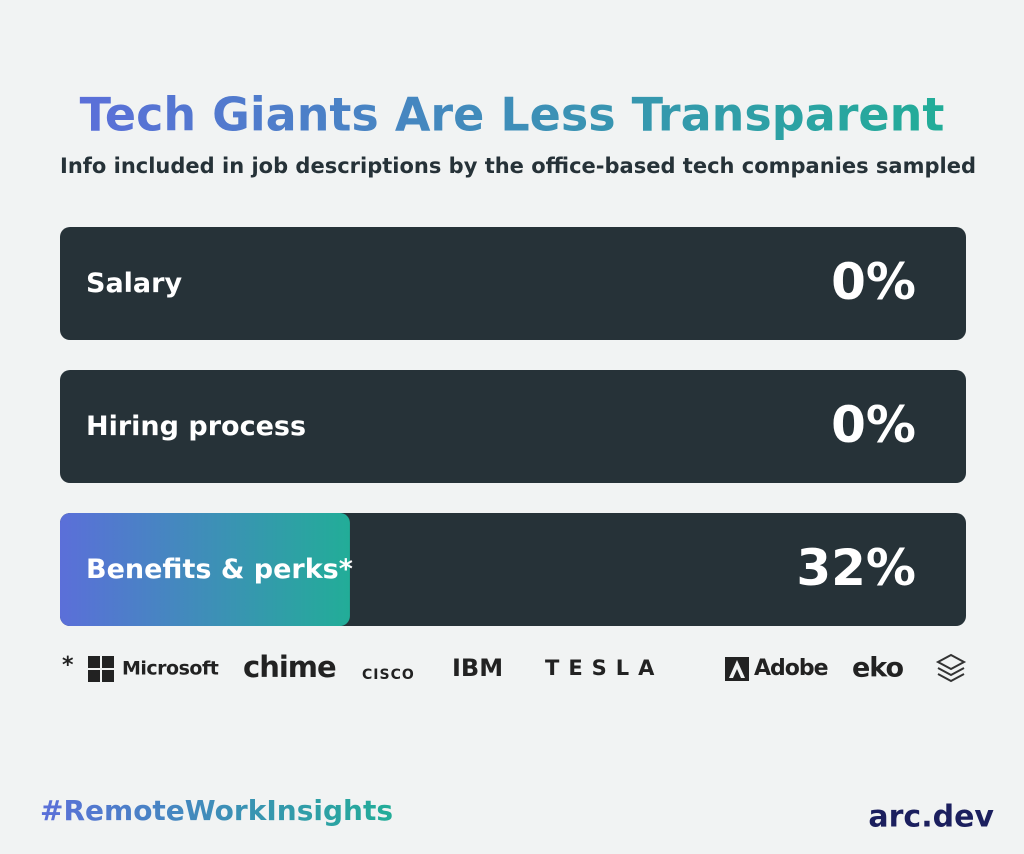 This screenshot has height=854, width=1024. What do you see at coordinates (388, 675) in the screenshot?
I see `company-logo: CISCO` at bounding box center [388, 675].